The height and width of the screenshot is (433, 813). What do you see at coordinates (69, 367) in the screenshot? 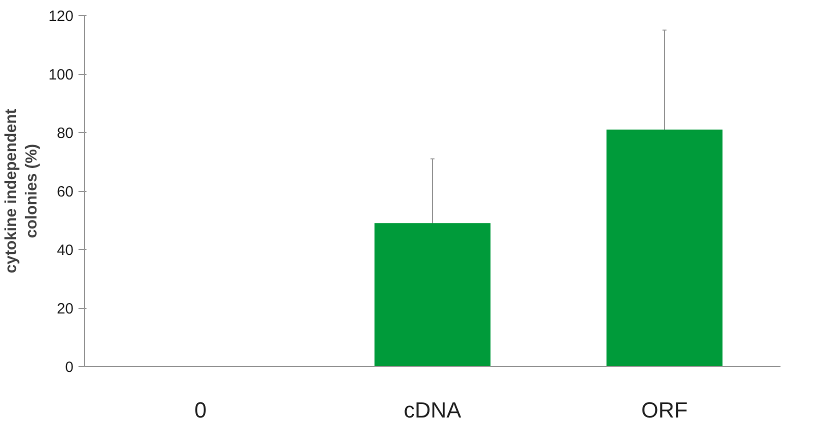
I see `y-tick-label: 0` at bounding box center [69, 367].